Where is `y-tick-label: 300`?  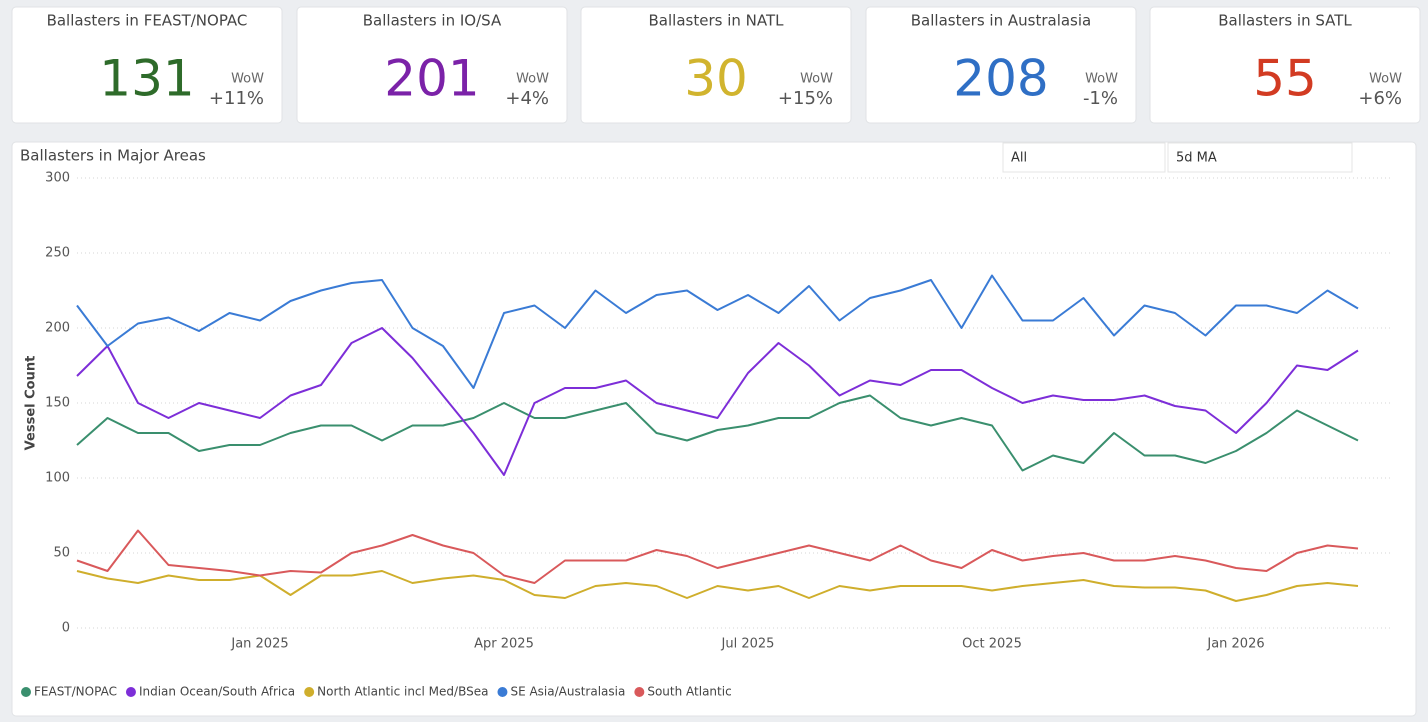 y-tick-label: 300 is located at coordinates (57, 178).